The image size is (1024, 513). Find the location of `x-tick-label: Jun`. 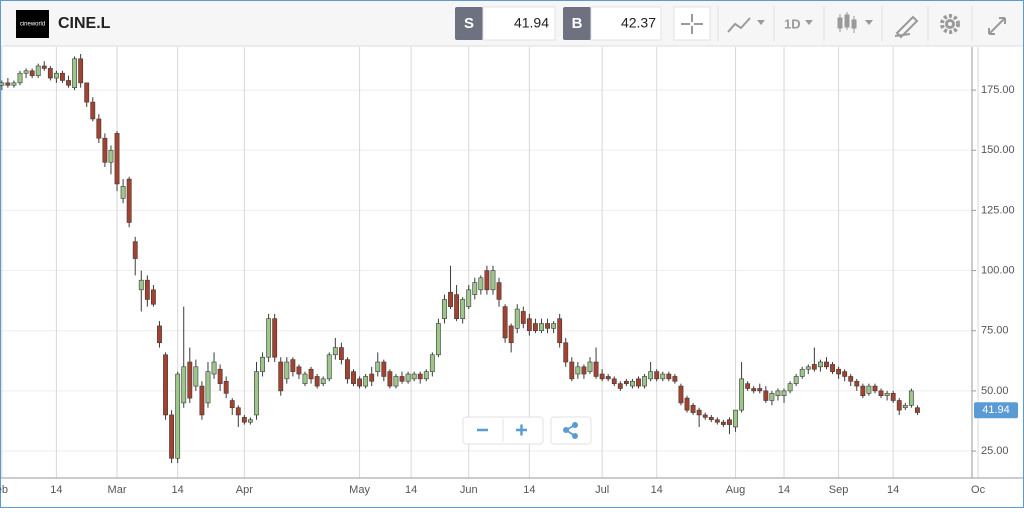

x-tick-label: Jun is located at coordinates (469, 490).